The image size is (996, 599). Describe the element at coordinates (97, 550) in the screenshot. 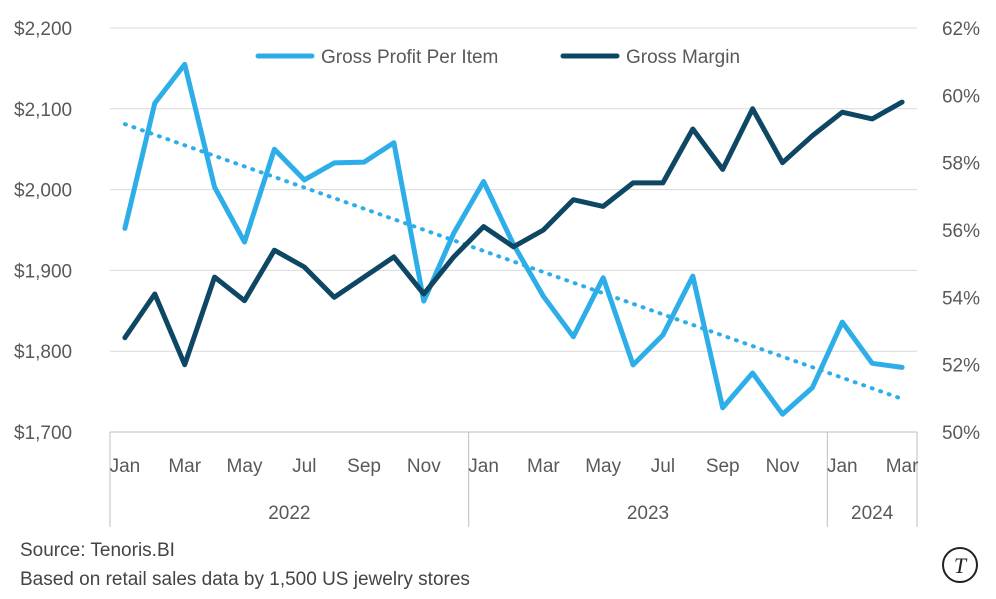

I see `source-note: Source: Tenoris.BI` at that location.